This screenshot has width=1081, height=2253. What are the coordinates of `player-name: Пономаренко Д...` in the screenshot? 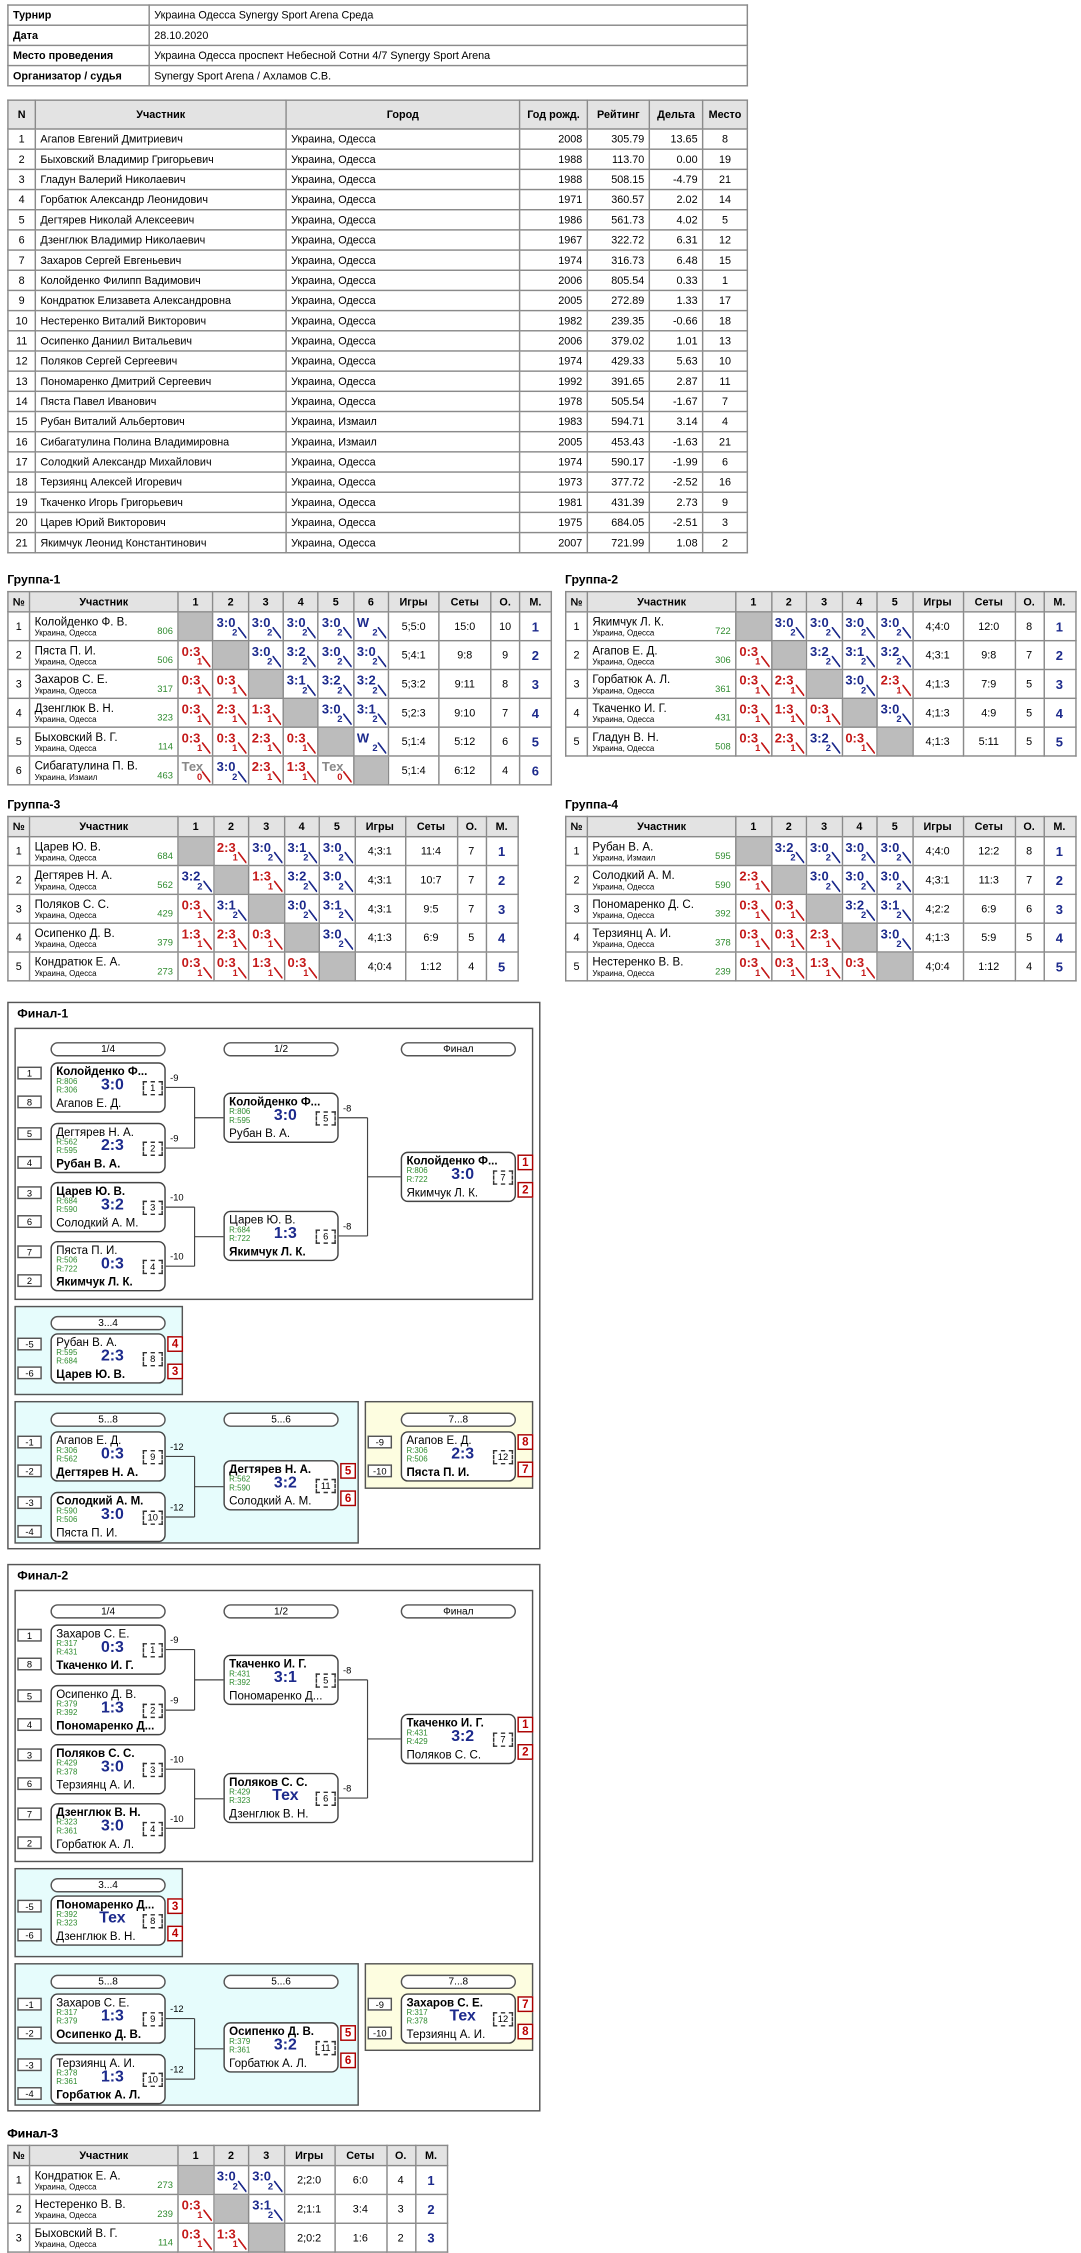 It's located at (105, 1726).